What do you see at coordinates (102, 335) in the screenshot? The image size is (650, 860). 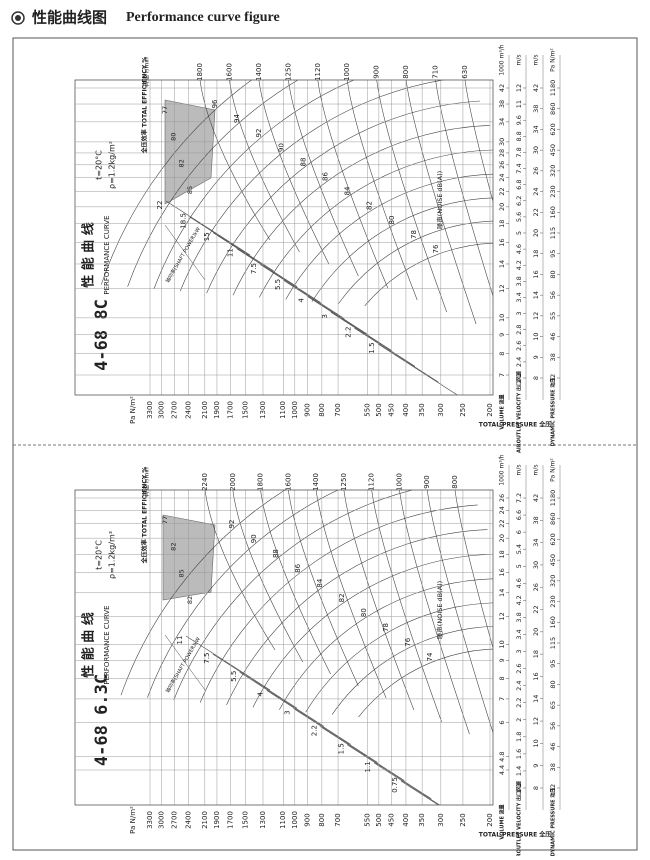 I see `model-name: 4-68 8C` at bounding box center [102, 335].